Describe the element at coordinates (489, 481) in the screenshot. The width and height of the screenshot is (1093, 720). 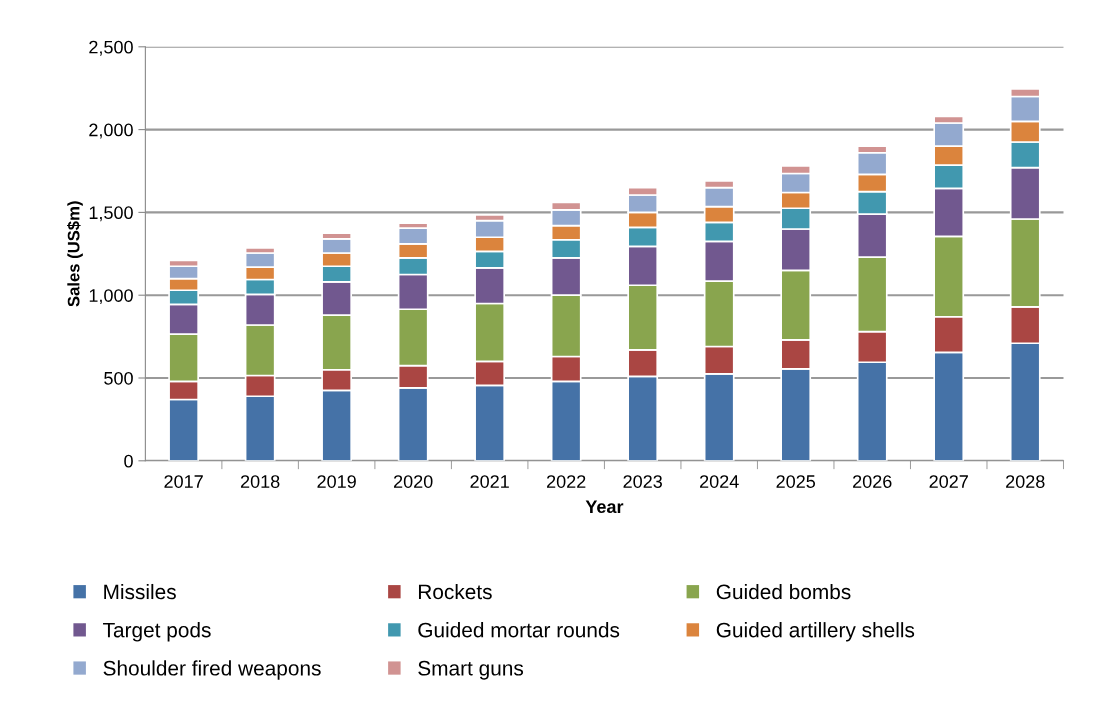
I see `x-tick-label: 2021` at that location.